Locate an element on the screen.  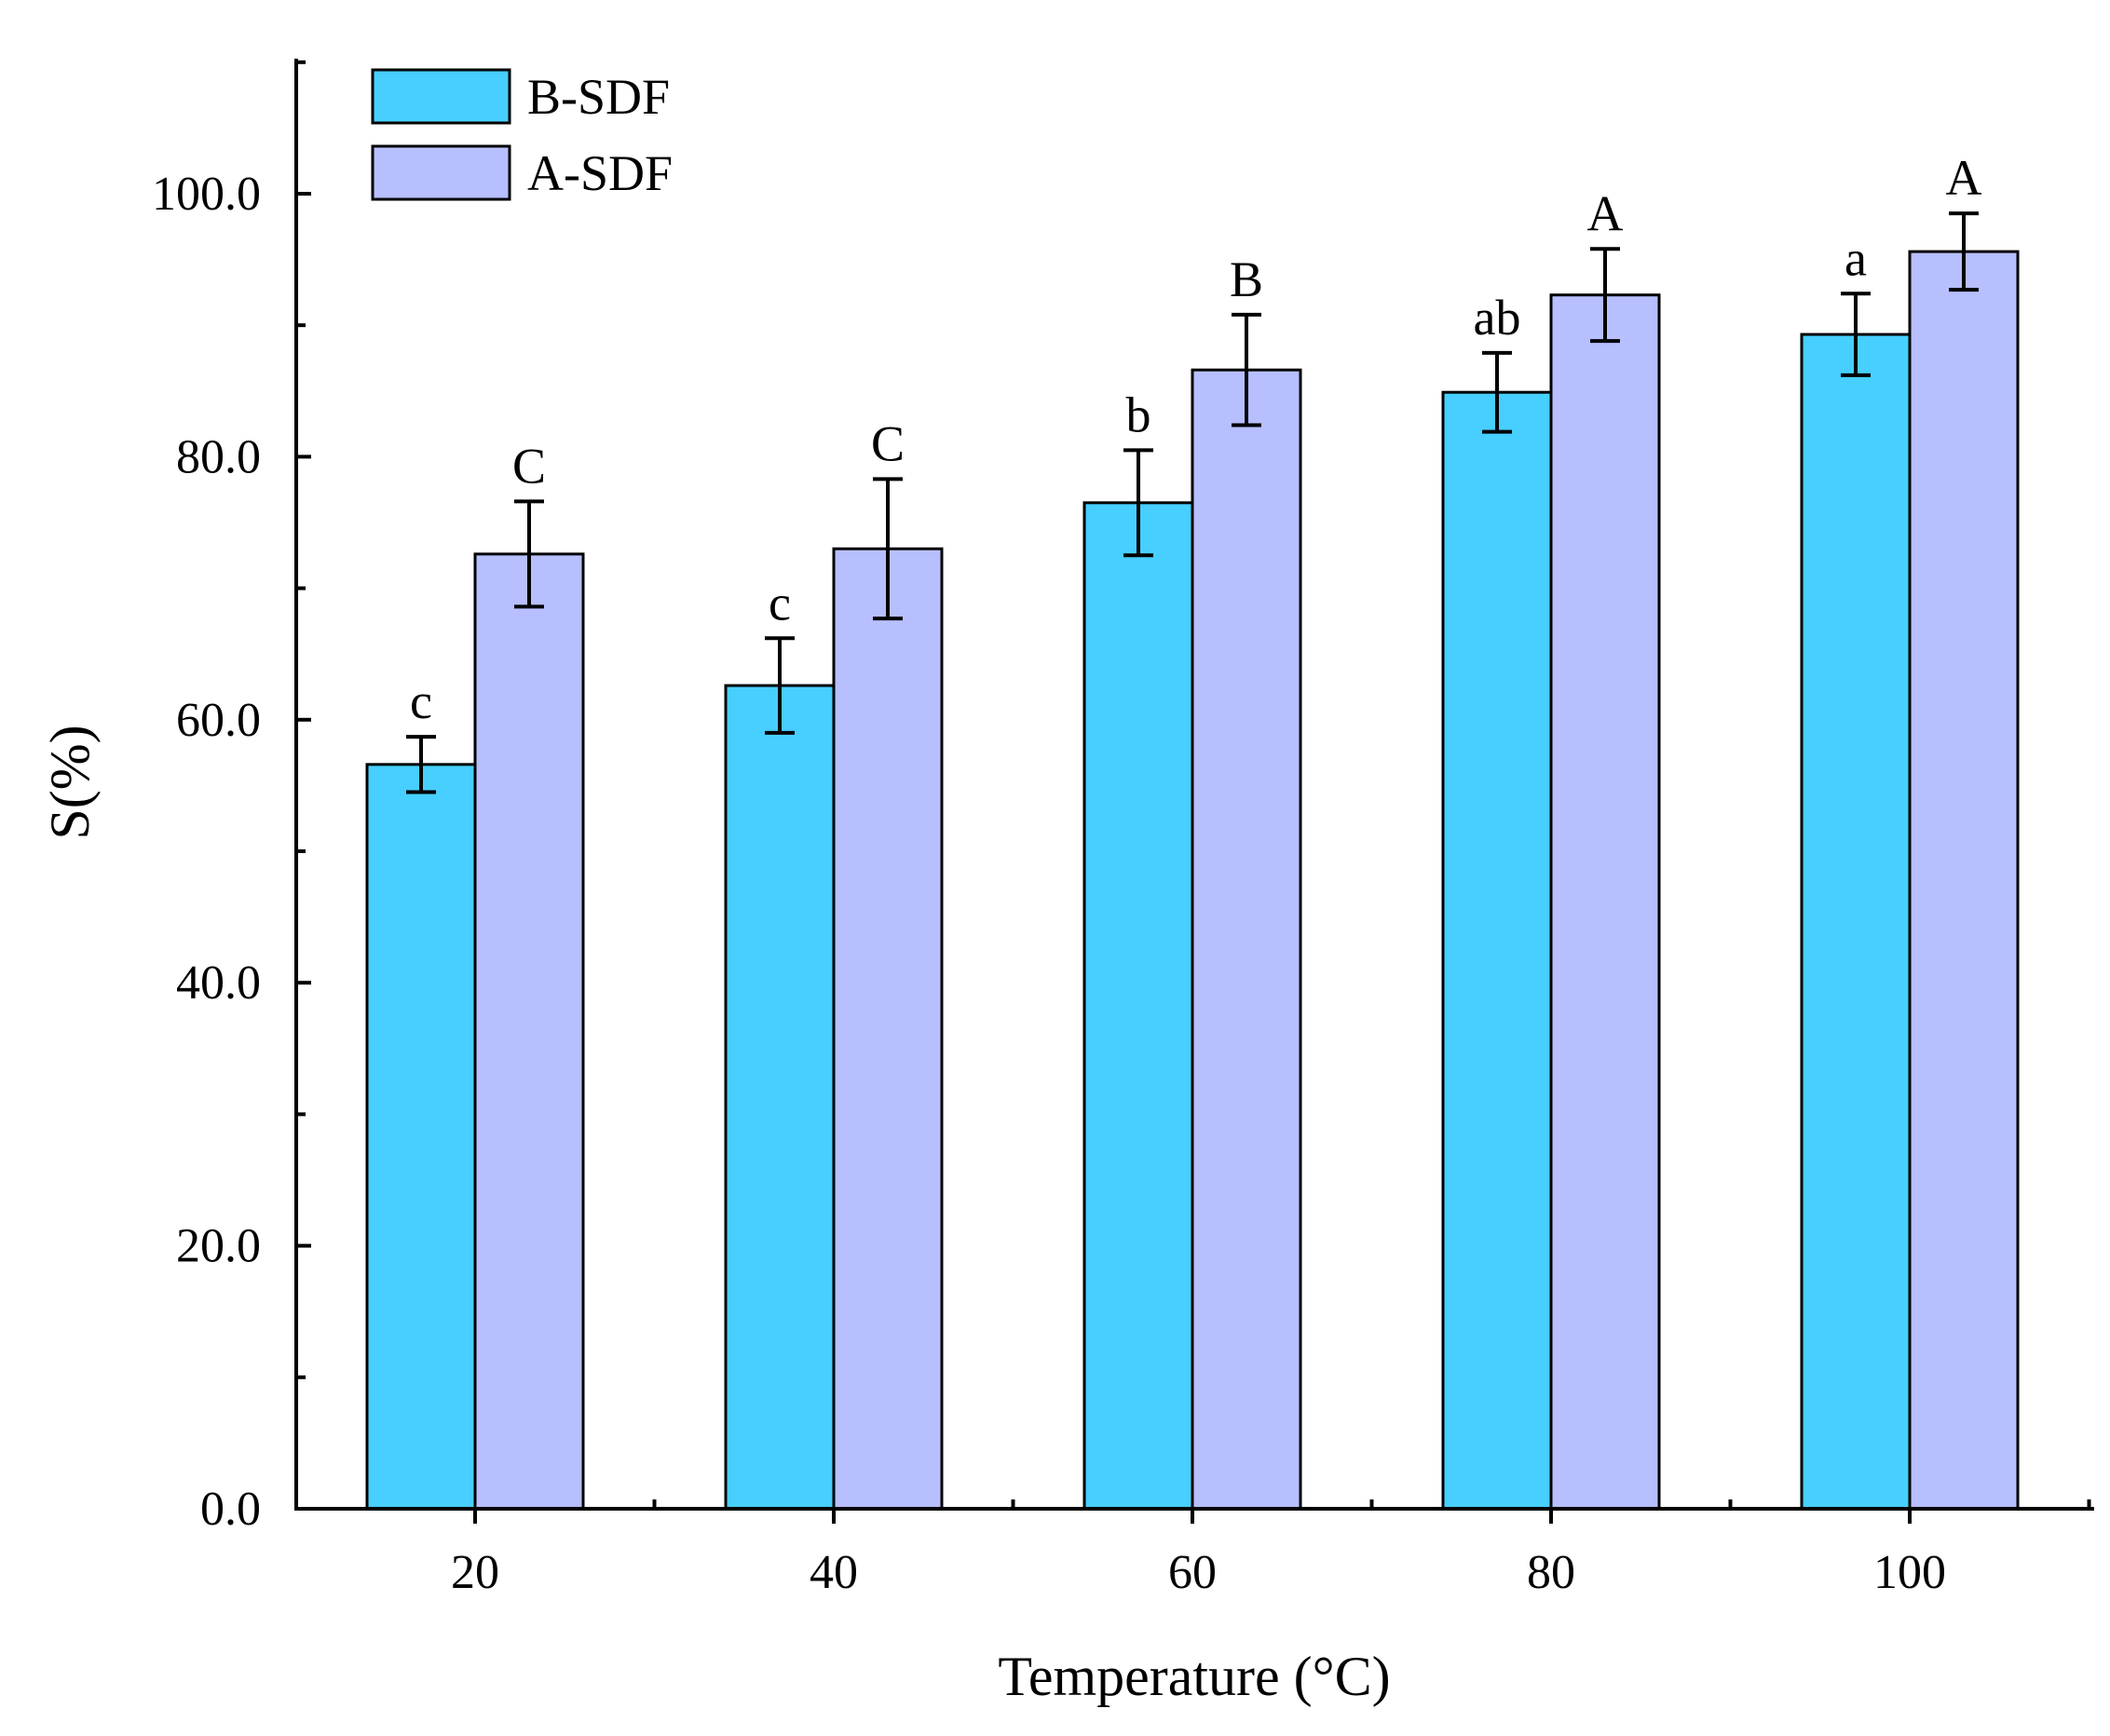
significance-label-a-sdf-100: A is located at coordinates (1964, 178).